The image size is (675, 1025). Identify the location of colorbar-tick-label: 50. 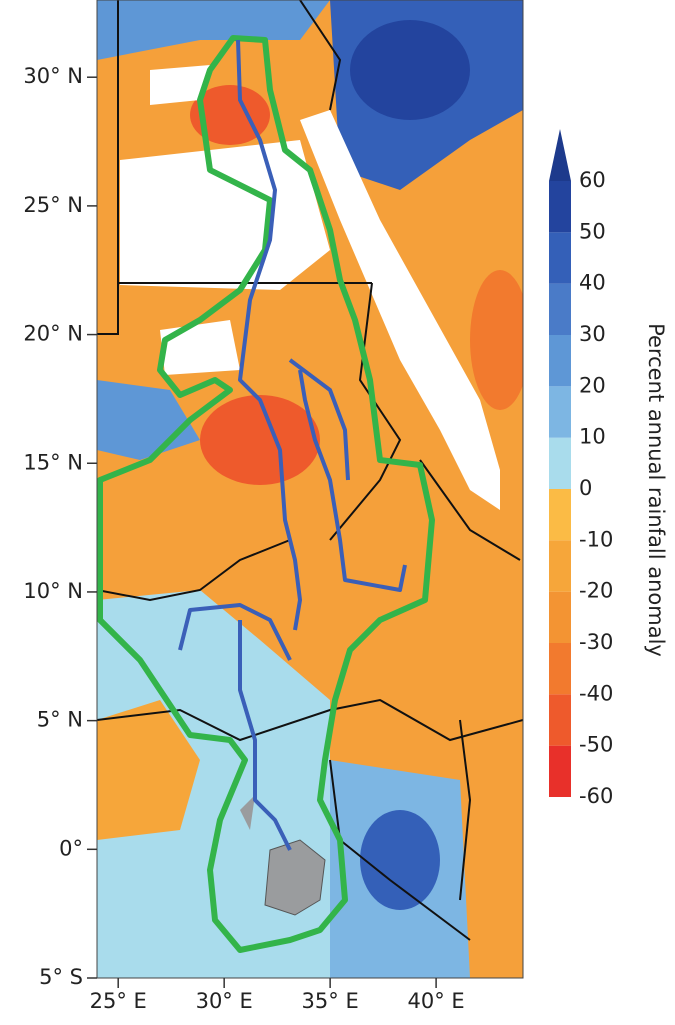
(592, 231).